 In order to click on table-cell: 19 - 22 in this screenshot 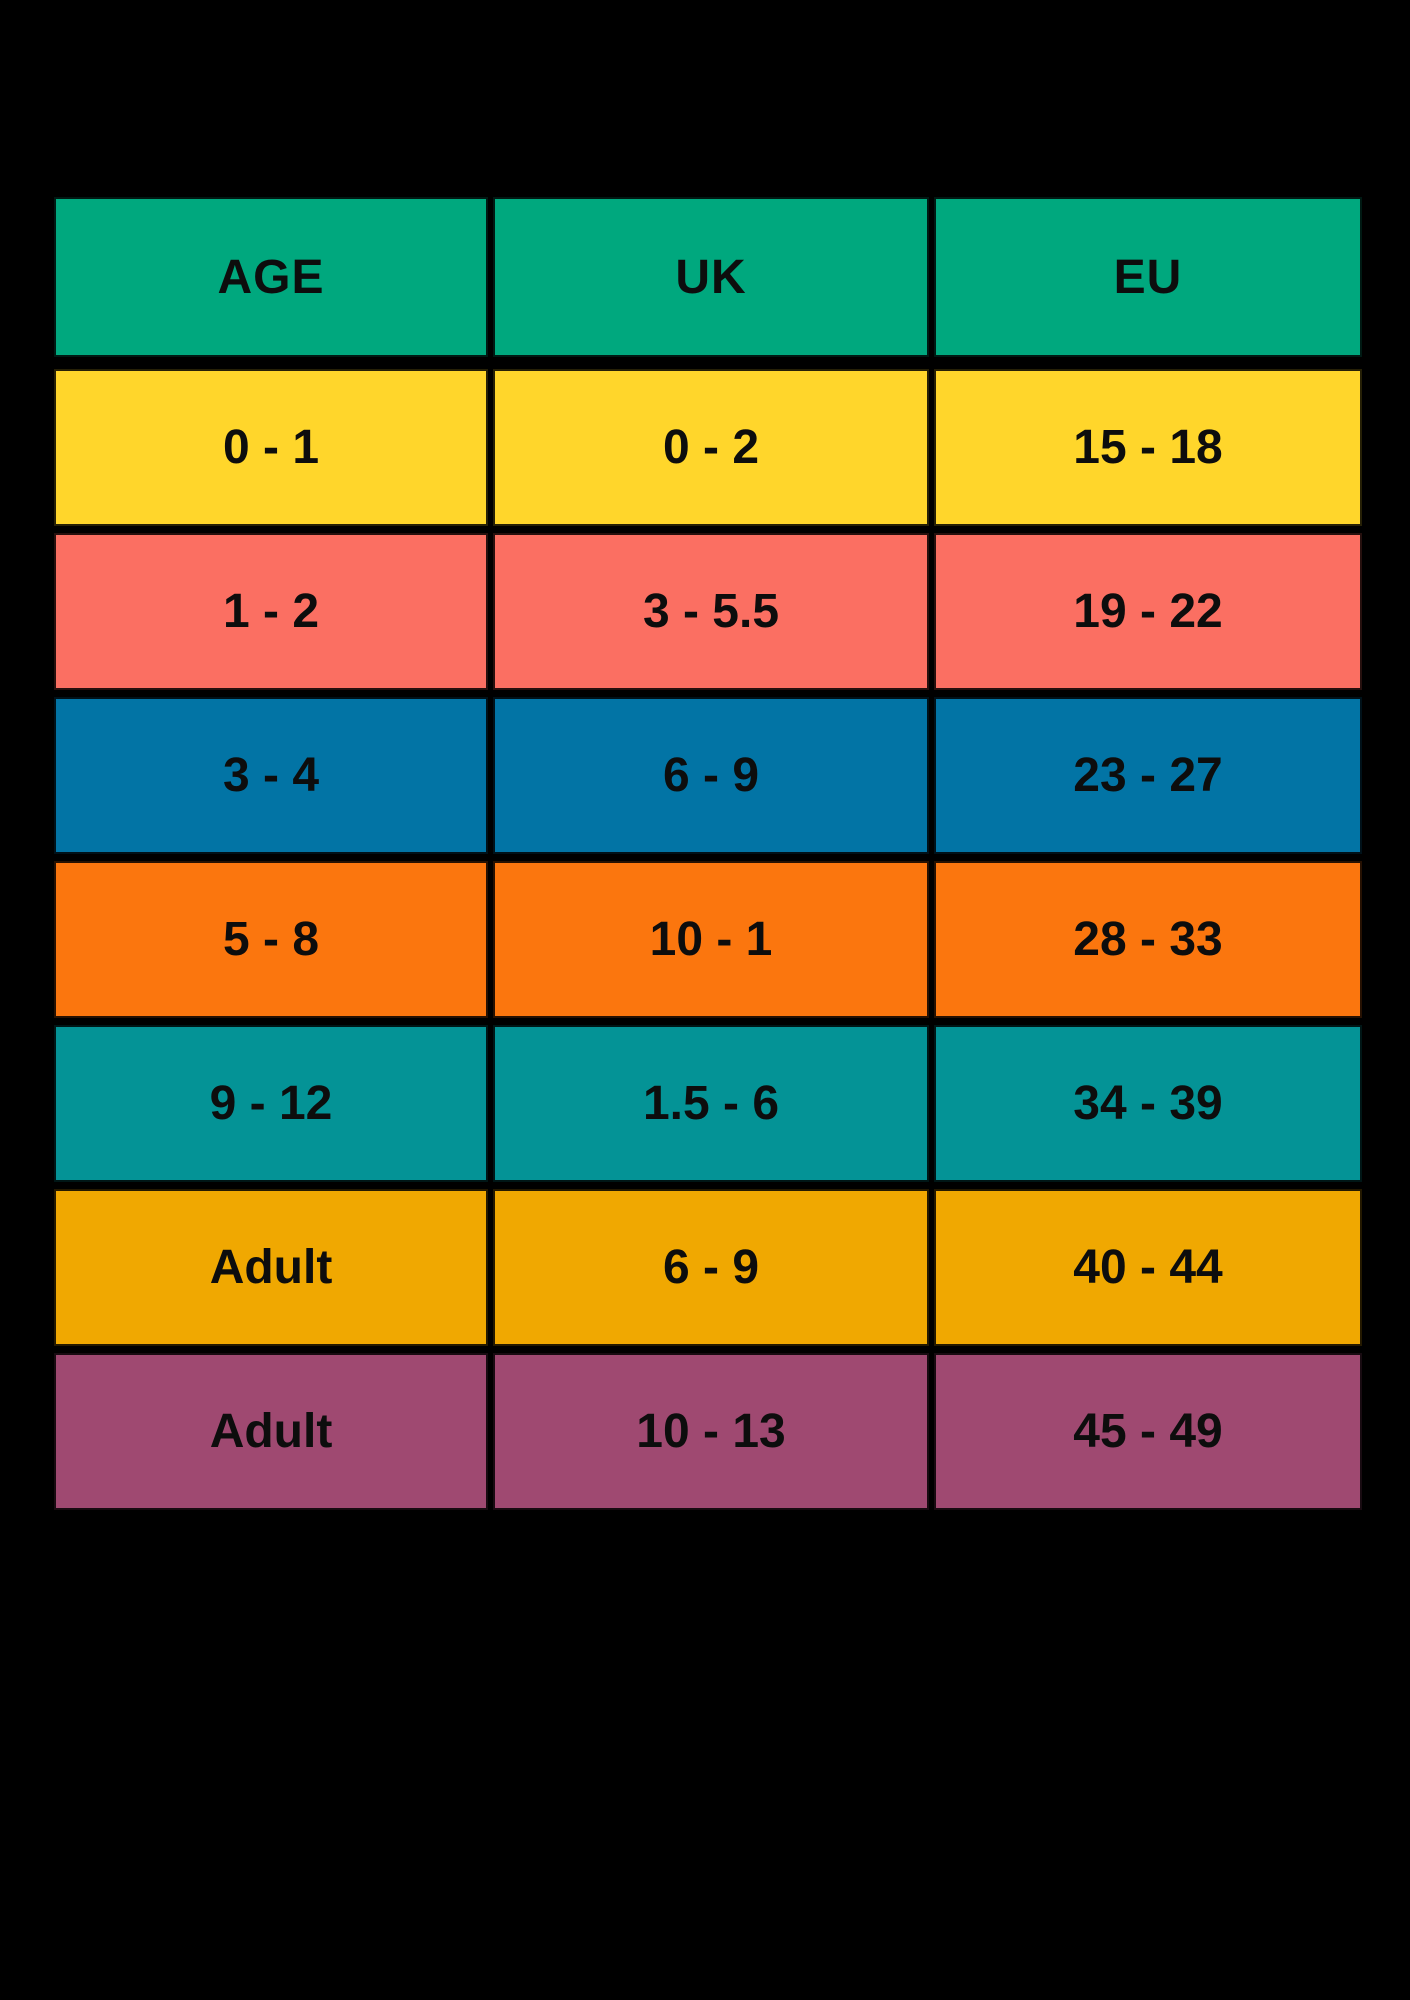, I will do `click(1148, 611)`.